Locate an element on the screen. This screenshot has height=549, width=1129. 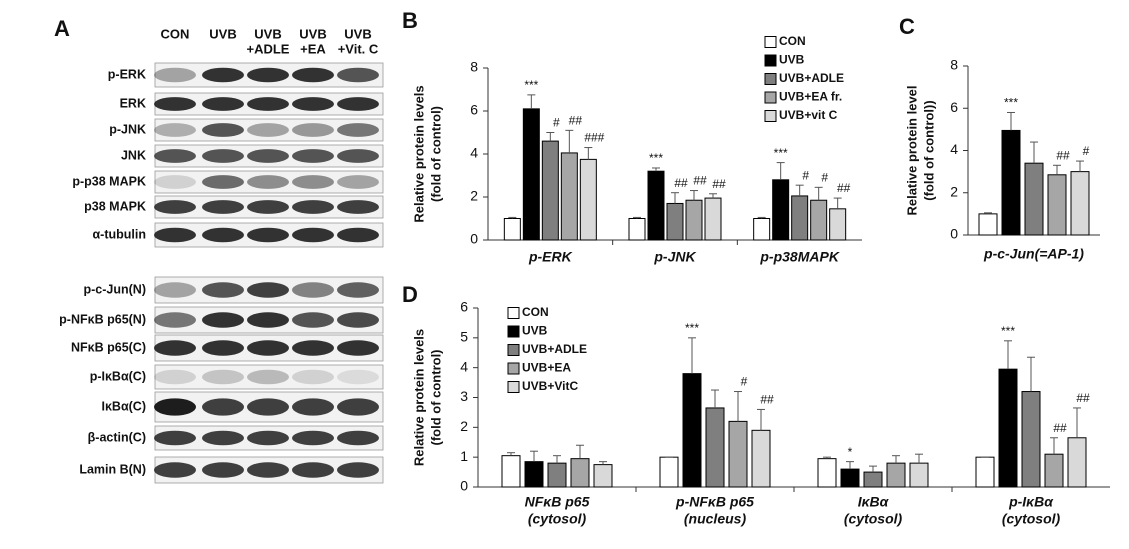
blot-label: JNK is located at coordinates (133, 155).